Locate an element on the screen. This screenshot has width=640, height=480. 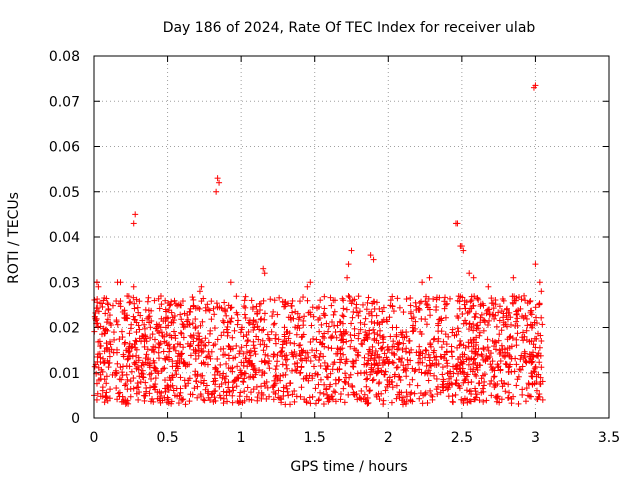
y-tick-label: 0.08 is located at coordinates (64, 57).